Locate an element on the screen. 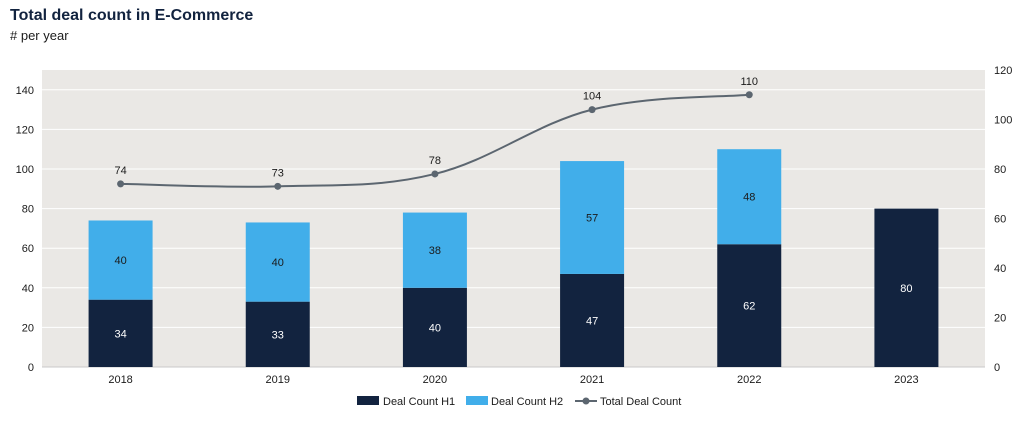  y-right-tick-label: 40 is located at coordinates (1000, 269).